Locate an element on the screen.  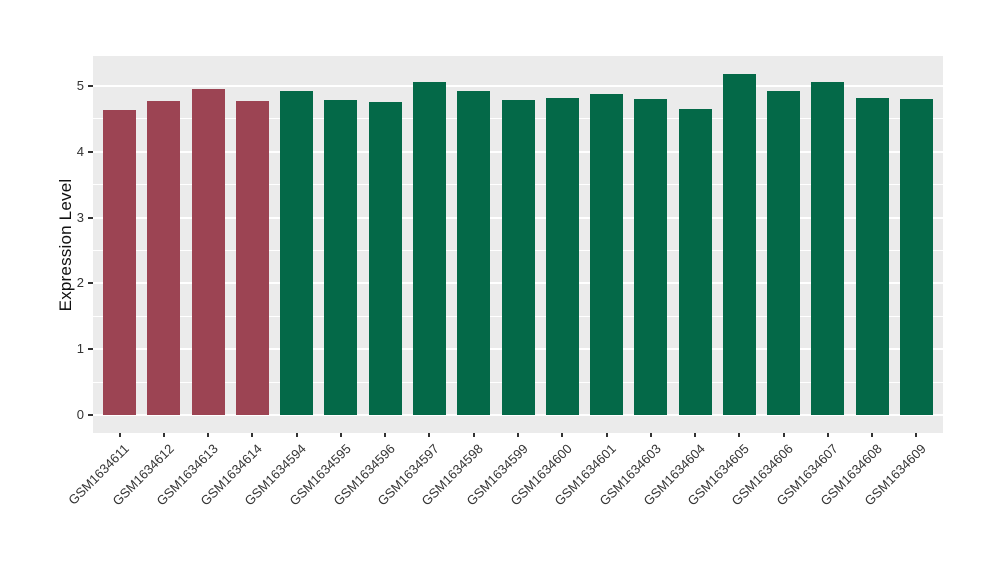
bar-GSM1634604 is located at coordinates (695, 262).